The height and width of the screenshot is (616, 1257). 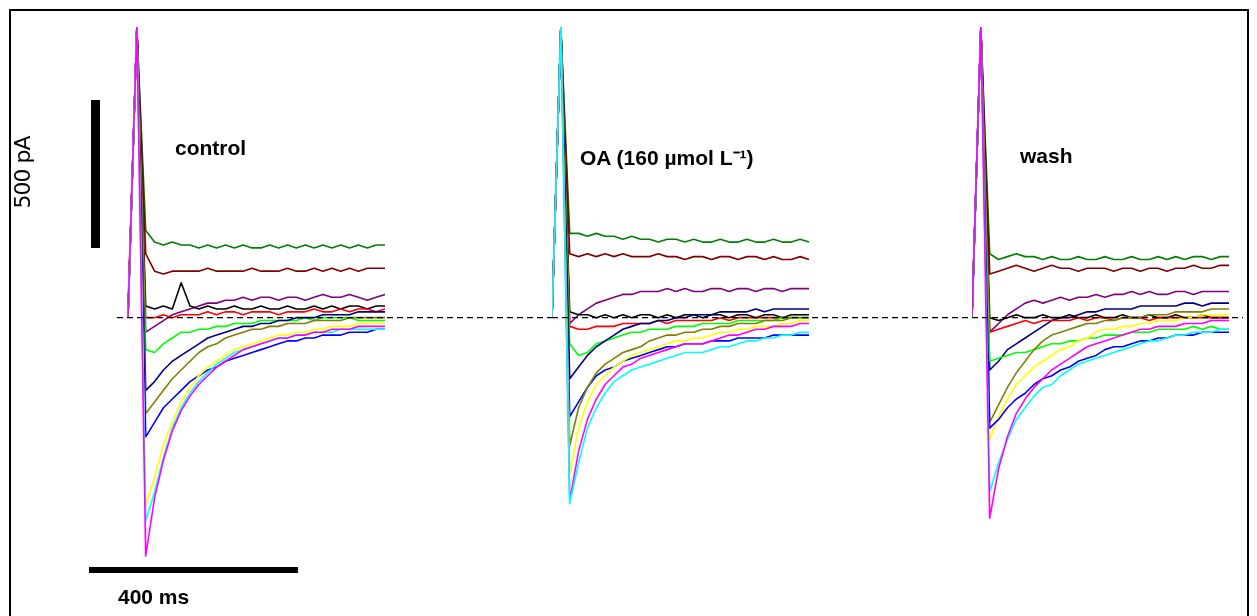 What do you see at coordinates (211, 147) in the screenshot?
I see `text: control` at bounding box center [211, 147].